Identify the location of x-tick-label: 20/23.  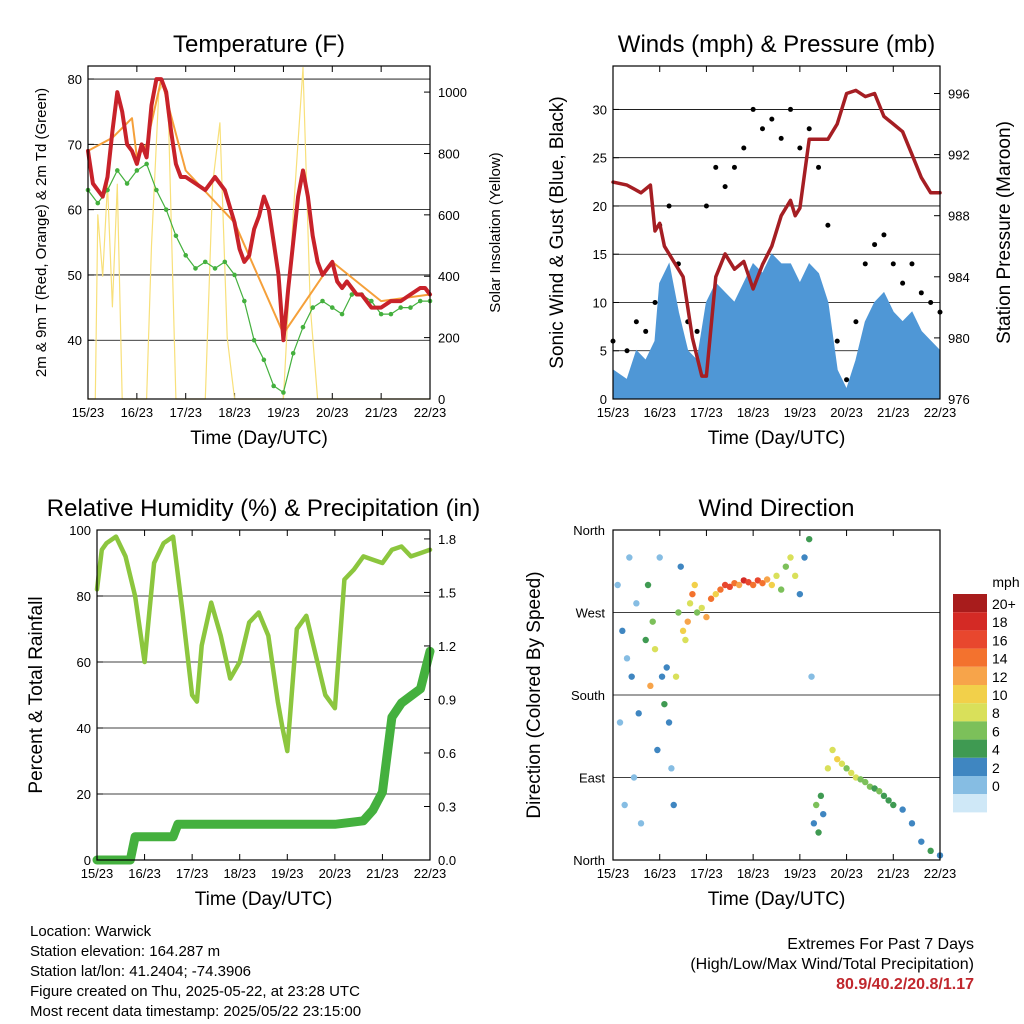
(335, 873).